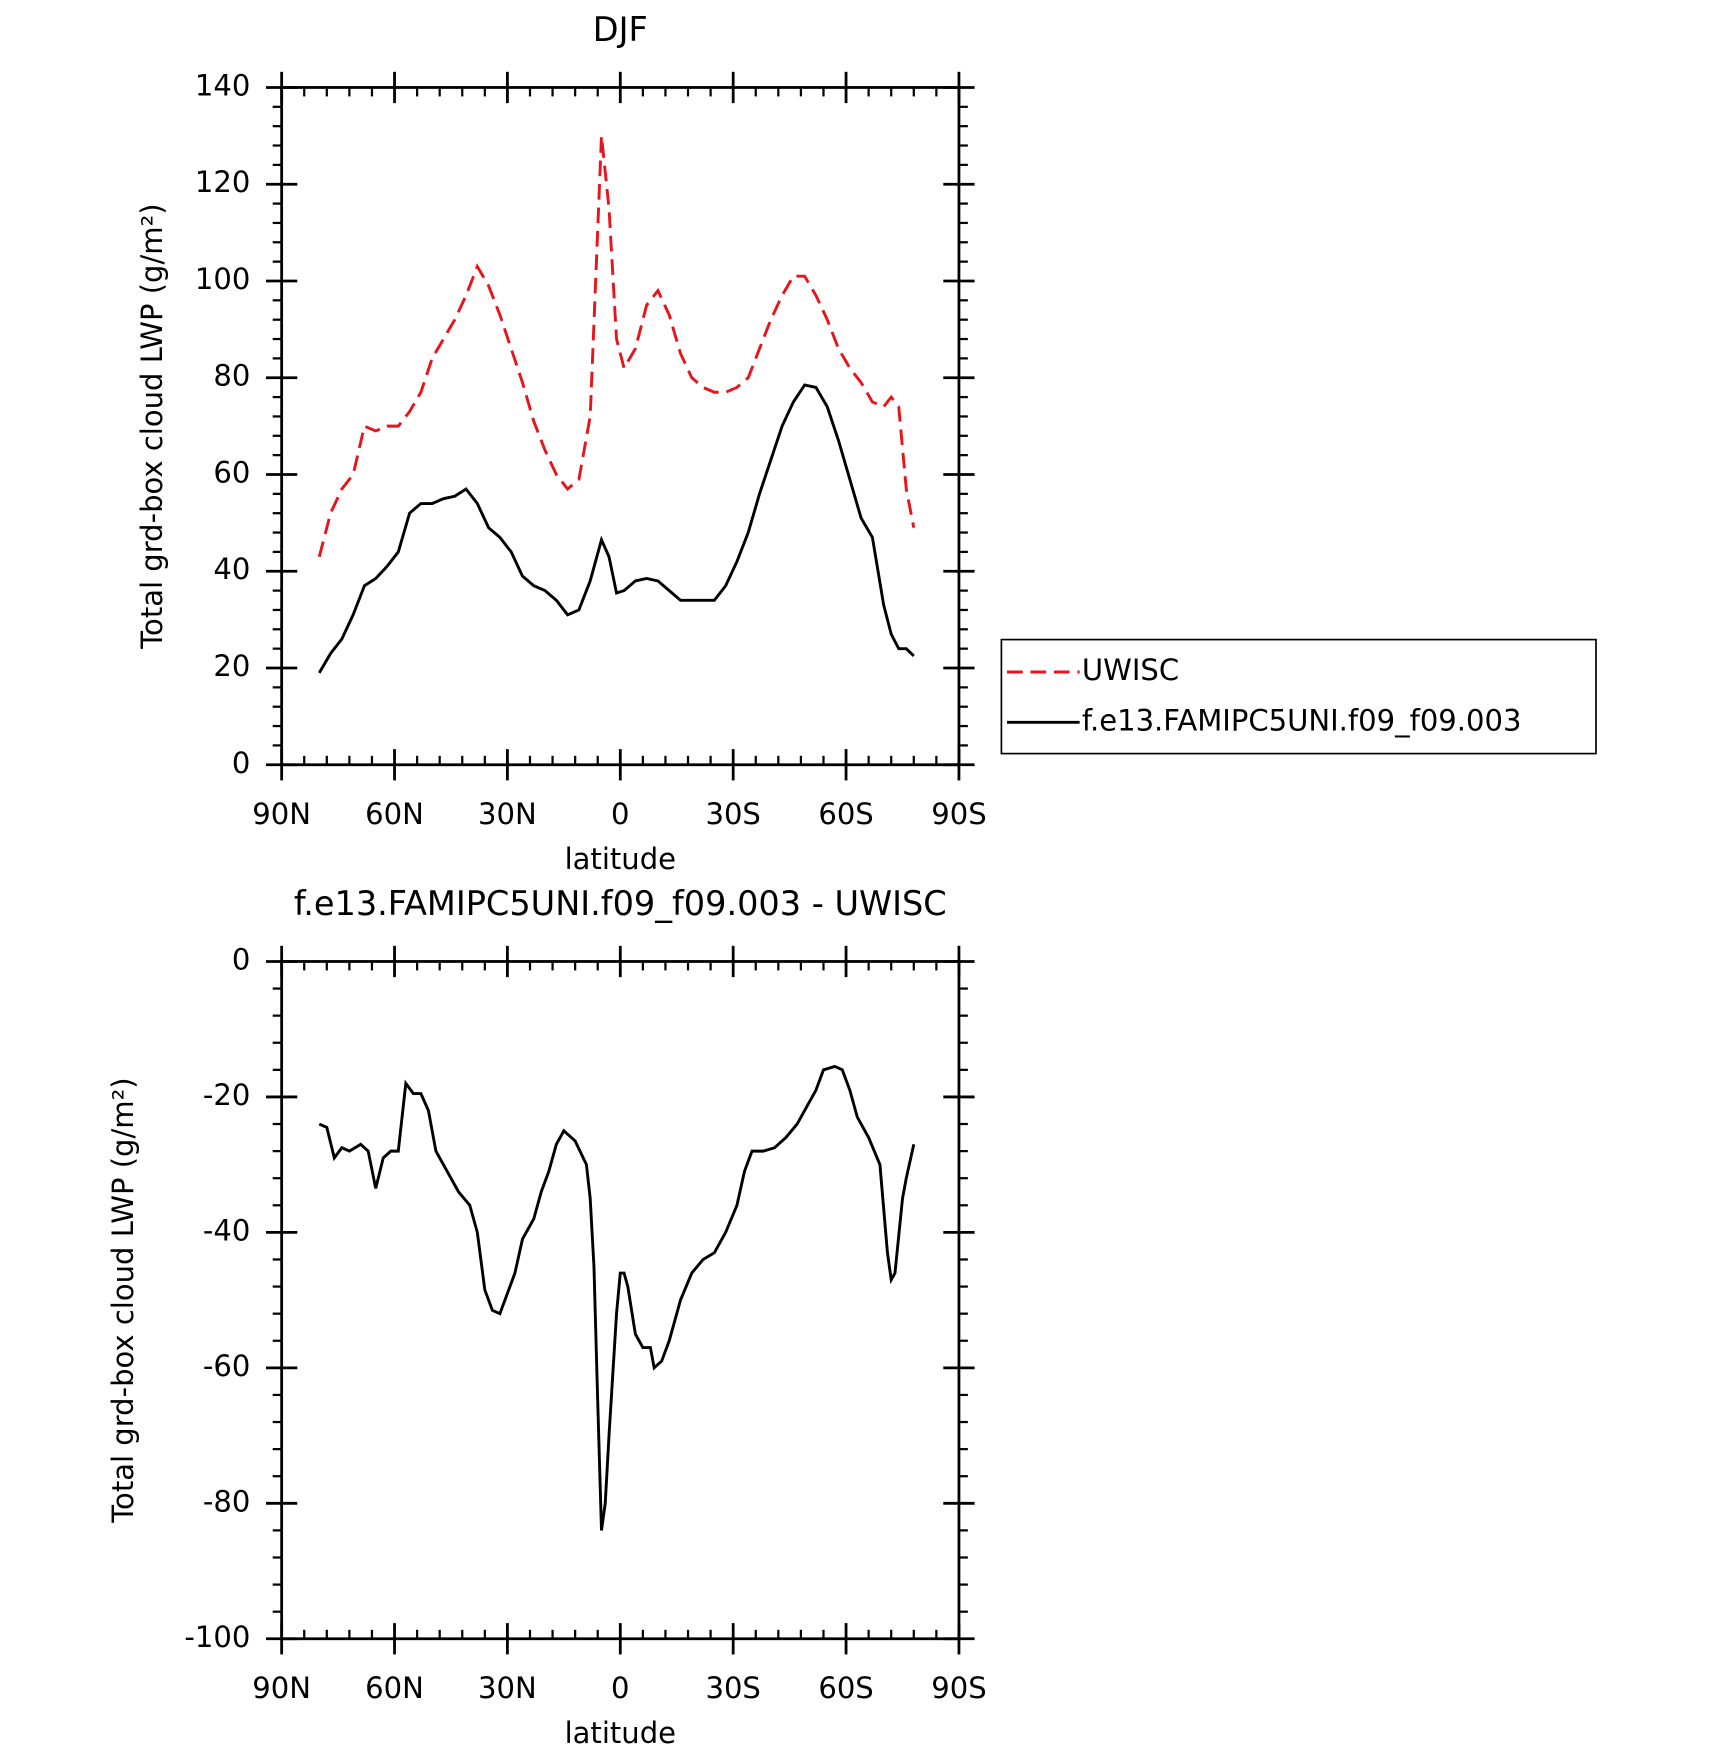  Describe the element at coordinates (226, 1501) in the screenshot. I see `y-tick-label: -80` at that location.